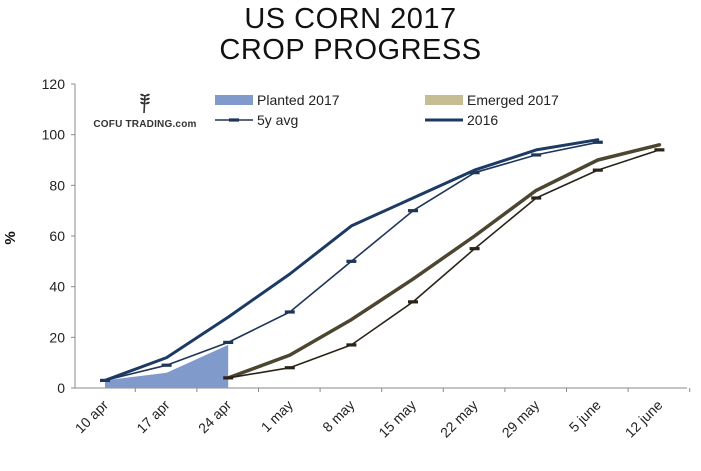 The height and width of the screenshot is (471, 701). What do you see at coordinates (61, 388) in the screenshot?
I see `y-tick-label: 0` at bounding box center [61, 388].